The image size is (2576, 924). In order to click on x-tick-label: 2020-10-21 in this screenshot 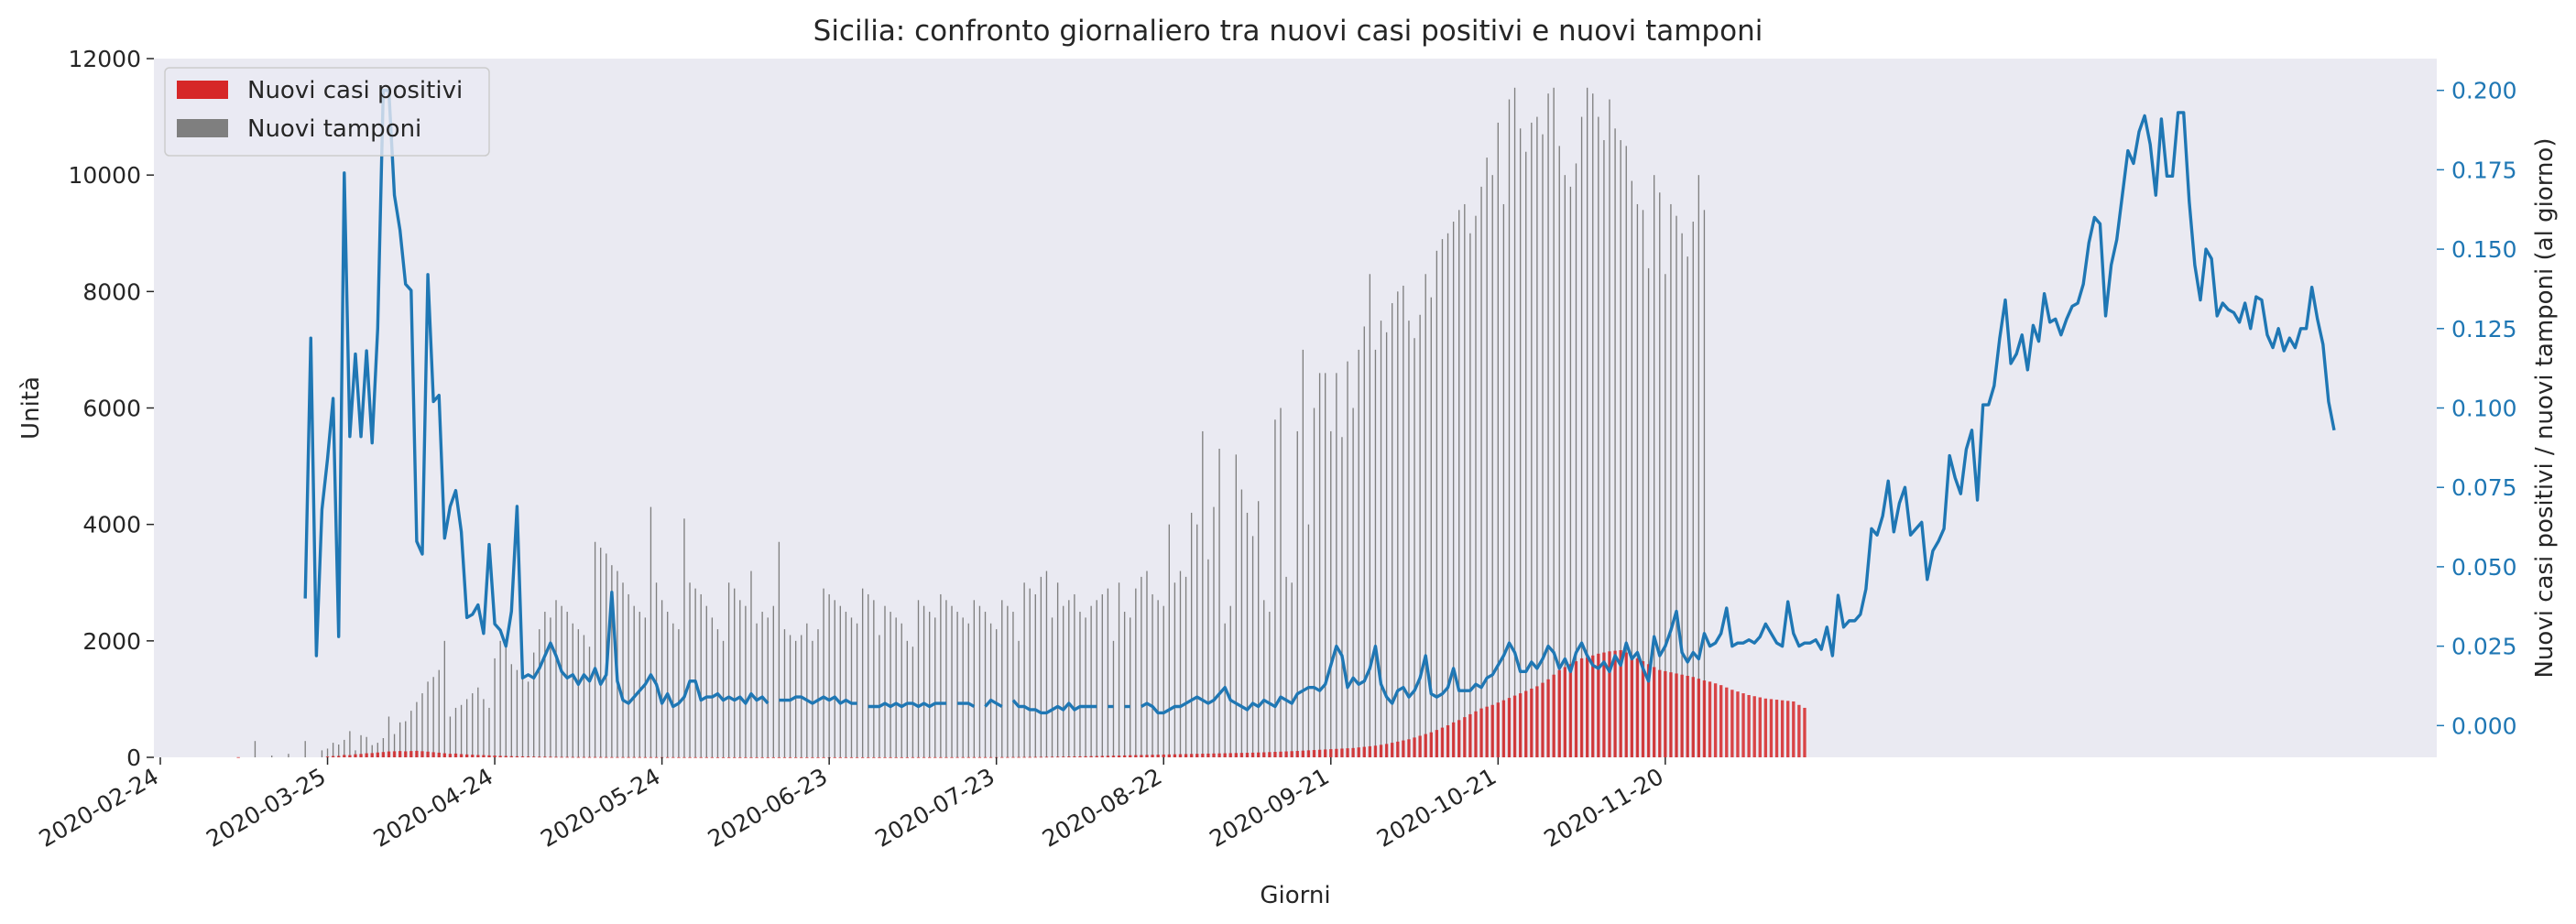, I will do `click(1437, 808)`.